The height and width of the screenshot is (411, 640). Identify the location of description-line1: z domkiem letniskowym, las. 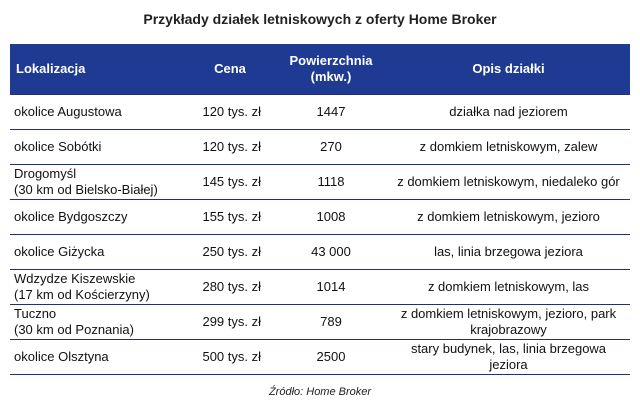
(508, 286).